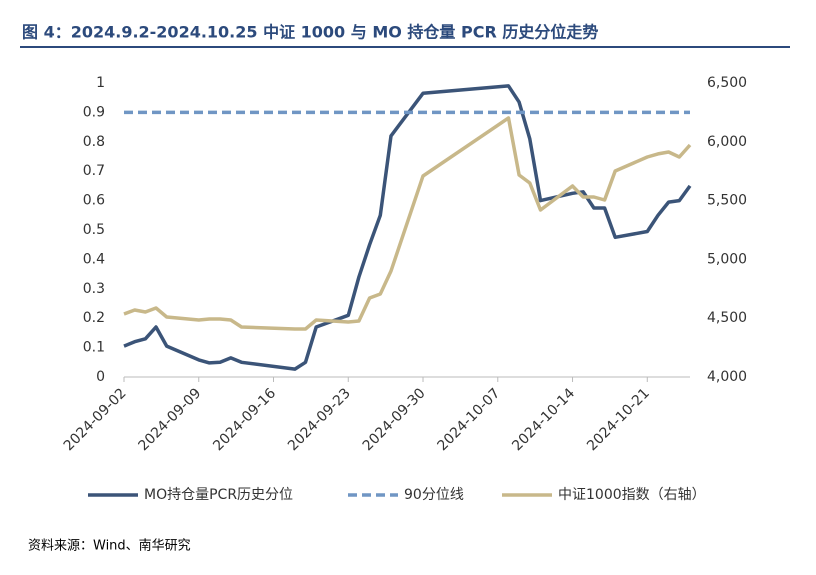 The image size is (816, 575). What do you see at coordinates (727, 318) in the screenshot?
I see `y2-tick-label: 4,500` at bounding box center [727, 318].